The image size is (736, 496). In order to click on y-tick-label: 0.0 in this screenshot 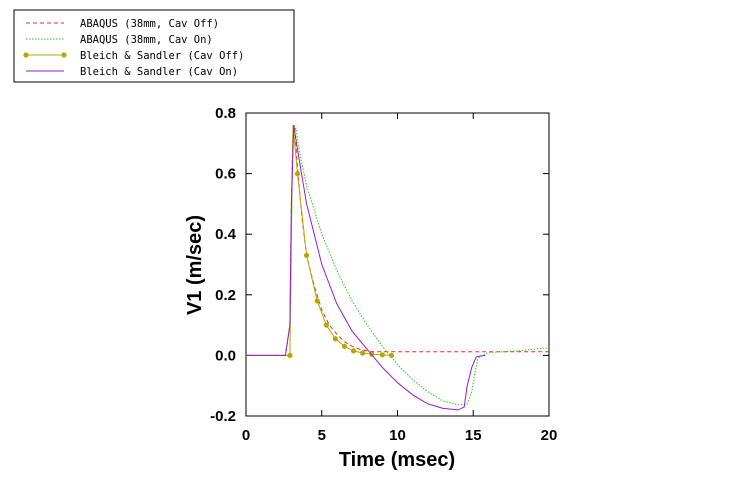, I will do `click(225, 355)`.